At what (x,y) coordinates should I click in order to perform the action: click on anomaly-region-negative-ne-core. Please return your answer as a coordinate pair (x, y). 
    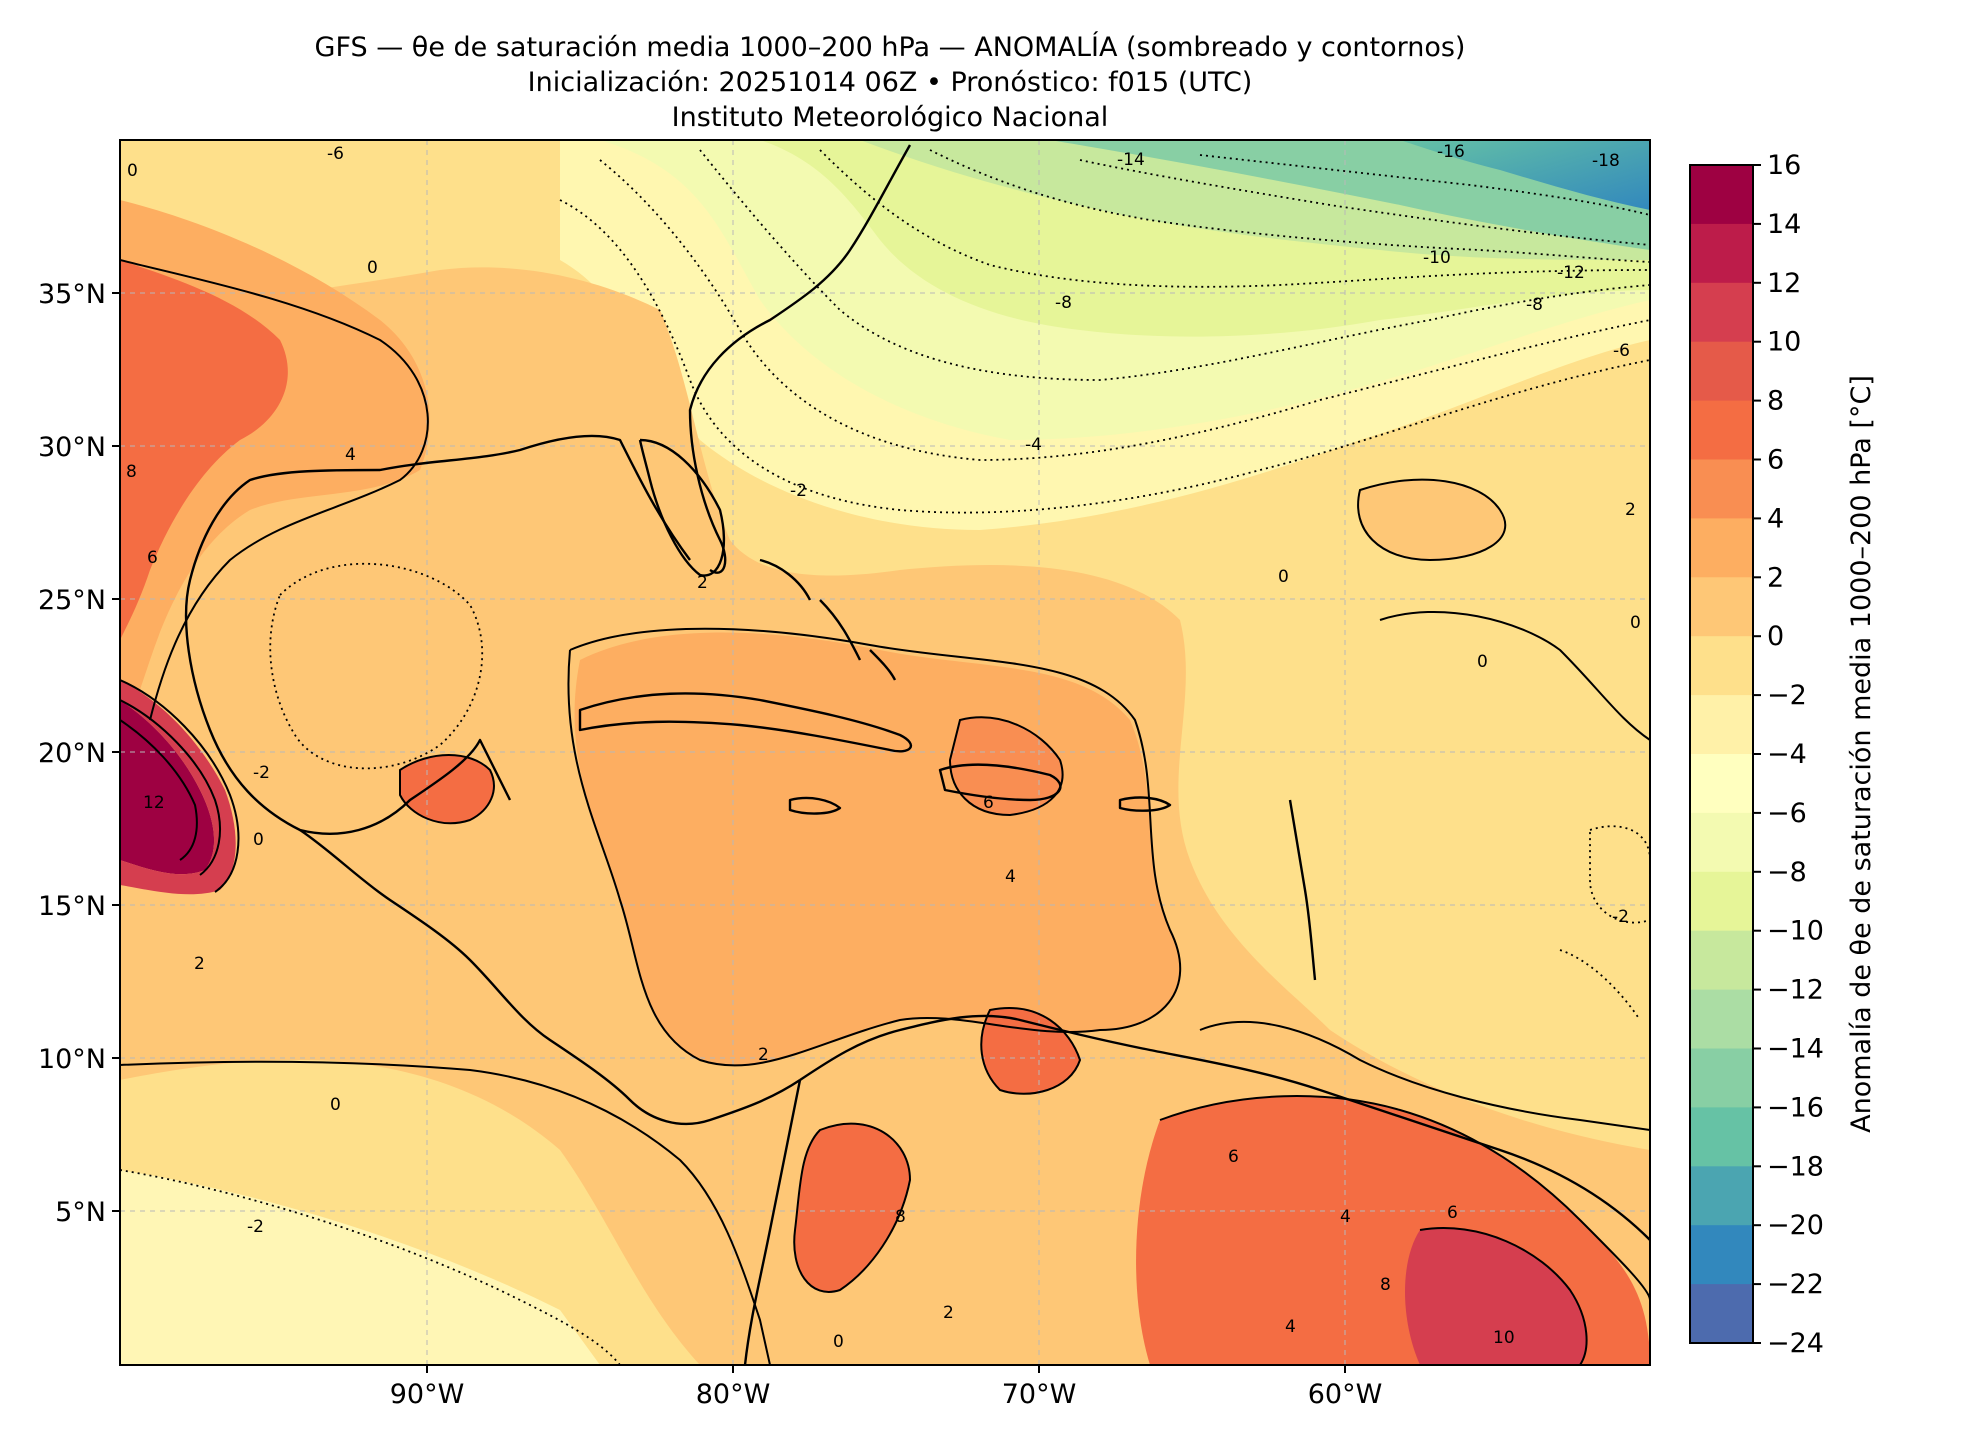
    Looking at the image, I should click on (1525, 175).